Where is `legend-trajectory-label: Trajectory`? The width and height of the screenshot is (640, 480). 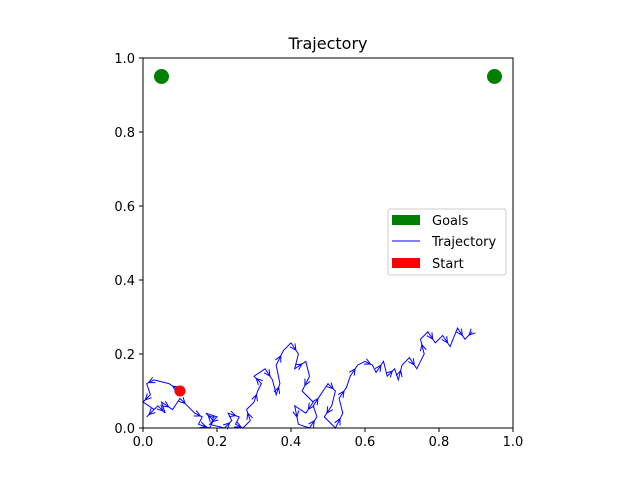
legend-trajectory-label: Trajectory is located at coordinates (463, 242).